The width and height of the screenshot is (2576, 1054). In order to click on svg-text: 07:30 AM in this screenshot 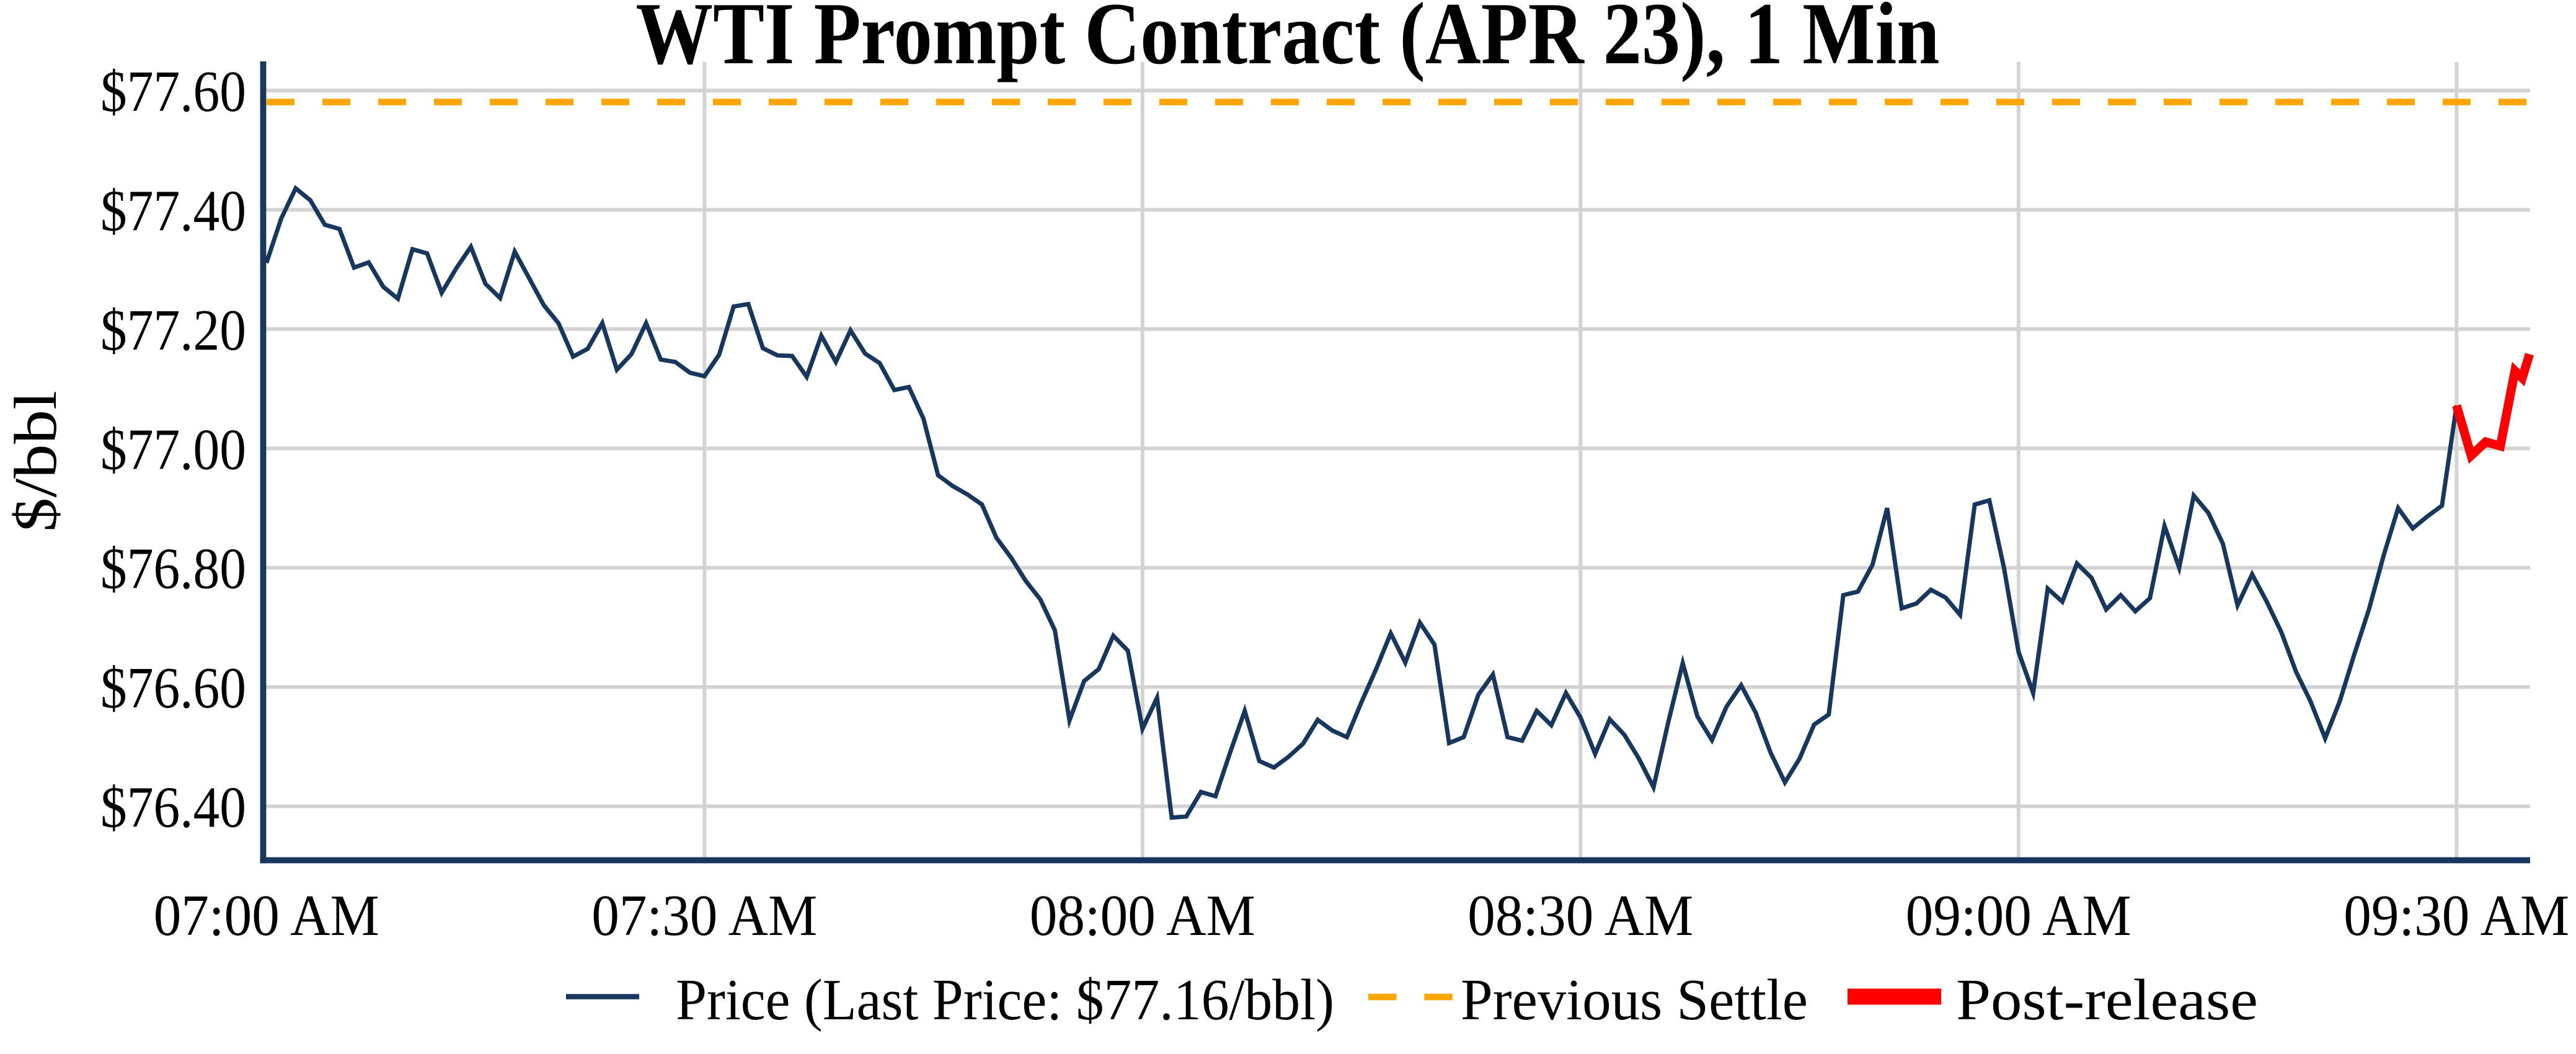, I will do `click(704, 916)`.